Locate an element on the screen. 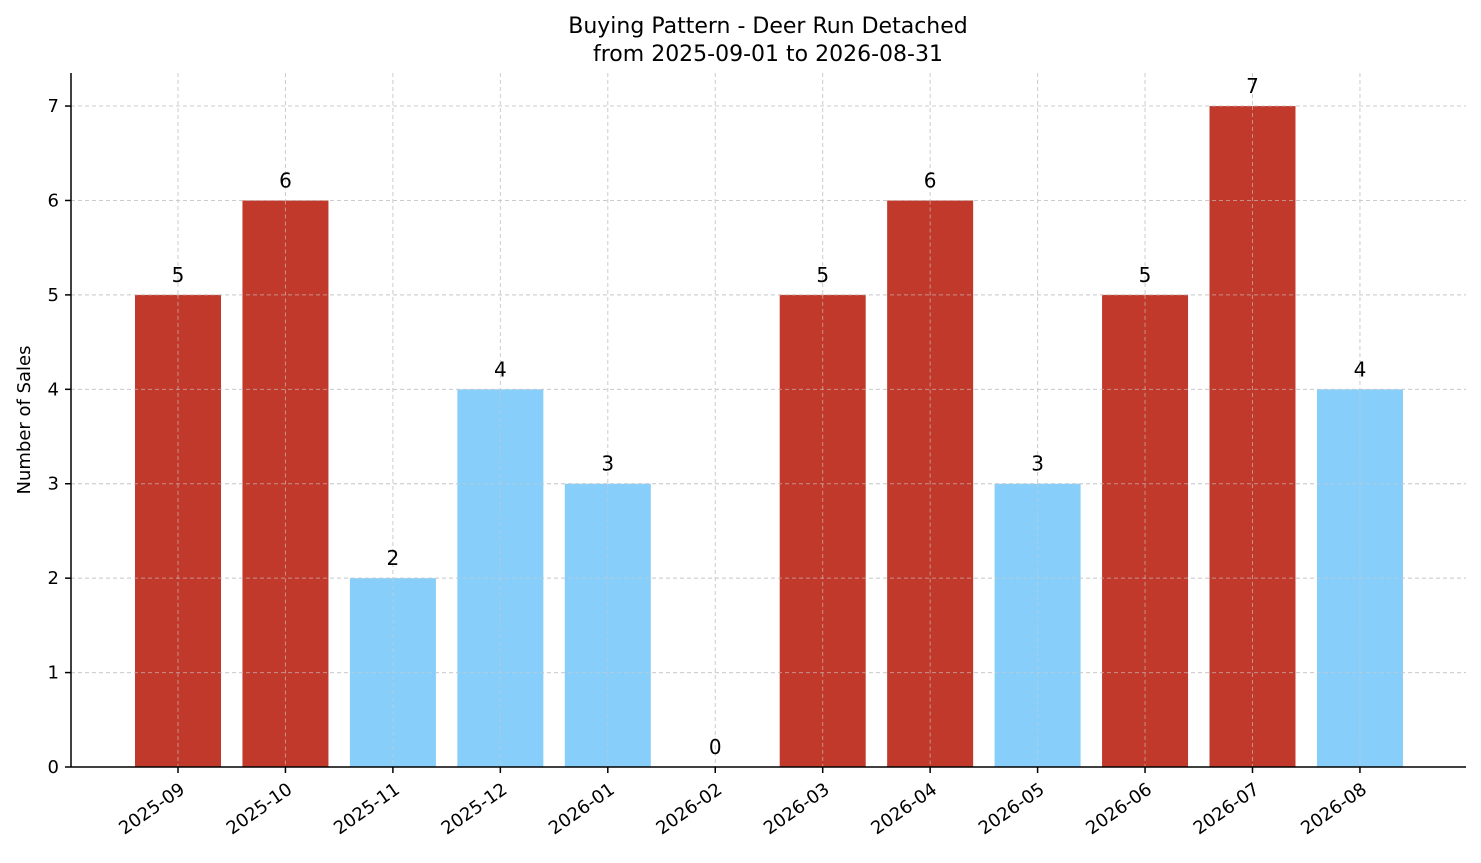  y-tick-label: 1 is located at coordinates (53, 673).